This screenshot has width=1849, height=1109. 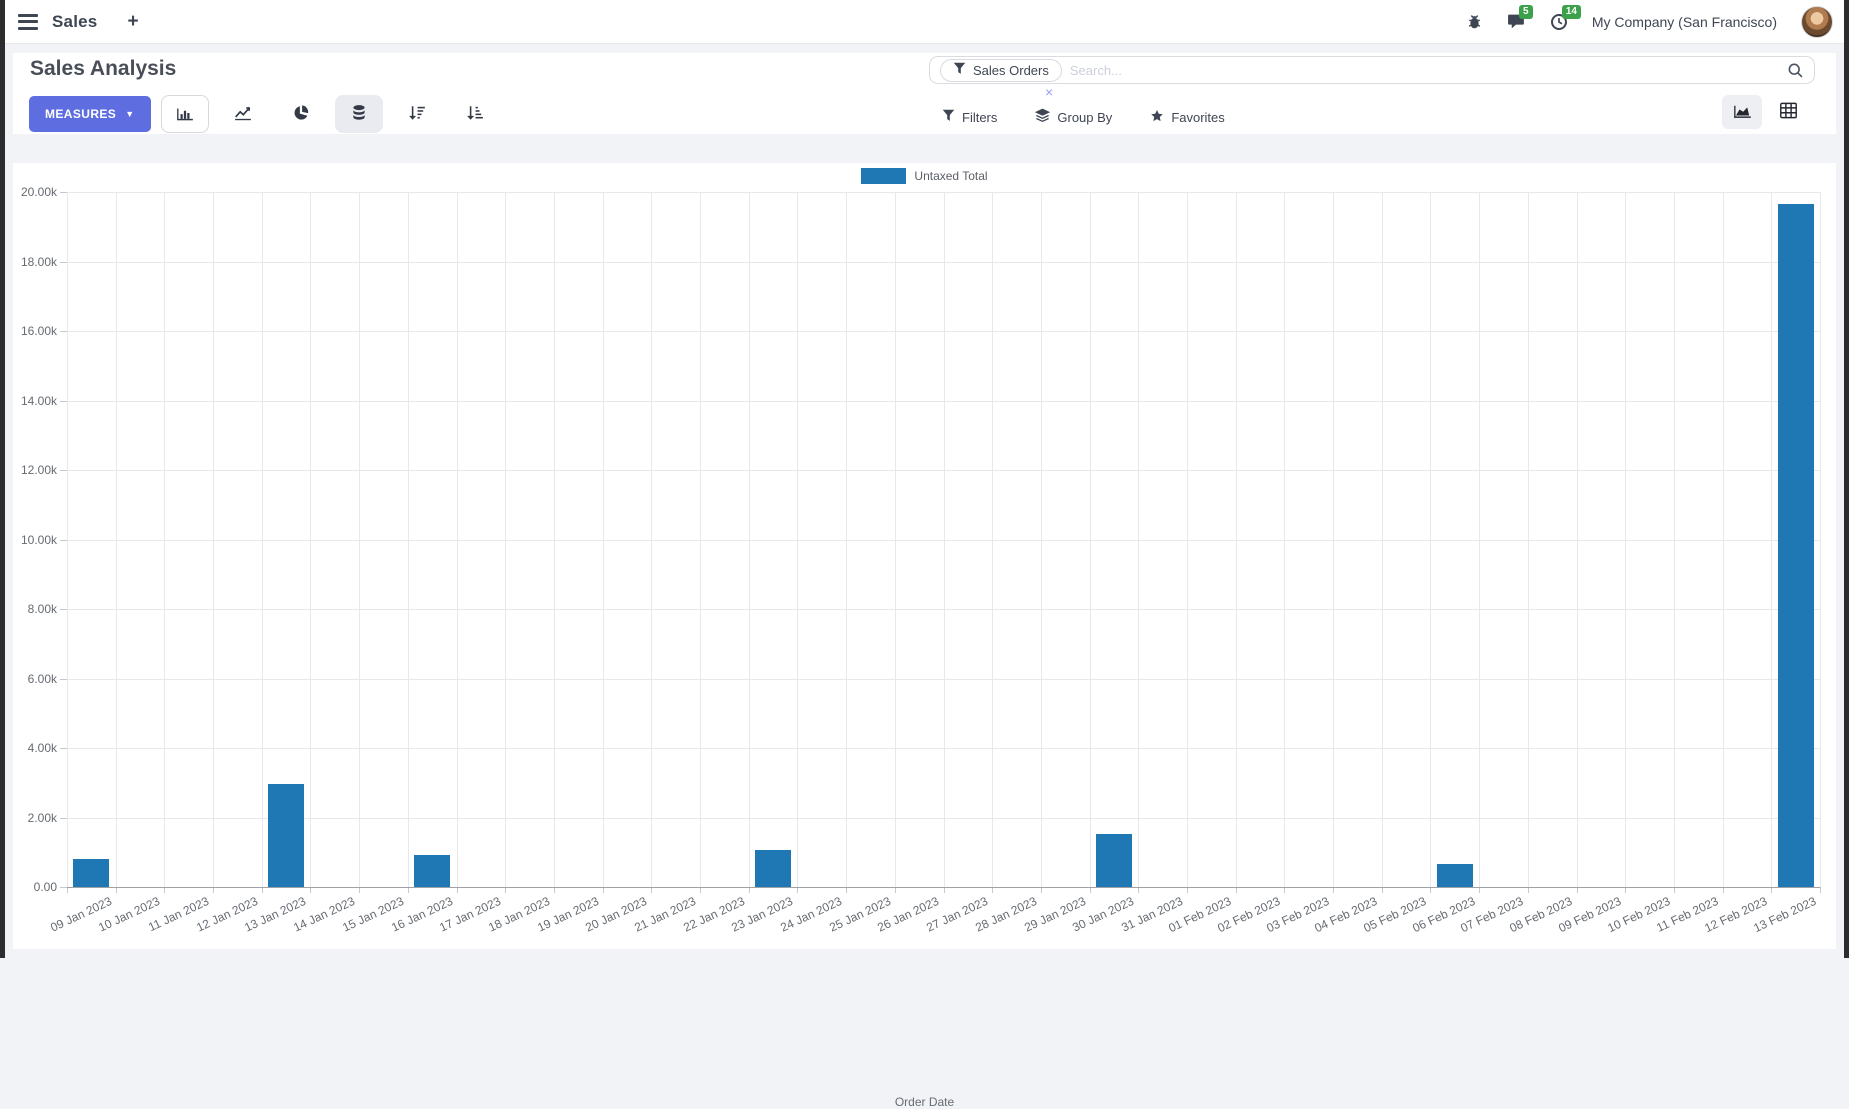 What do you see at coordinates (1085, 117) in the screenshot?
I see `group-by-label: Group By` at bounding box center [1085, 117].